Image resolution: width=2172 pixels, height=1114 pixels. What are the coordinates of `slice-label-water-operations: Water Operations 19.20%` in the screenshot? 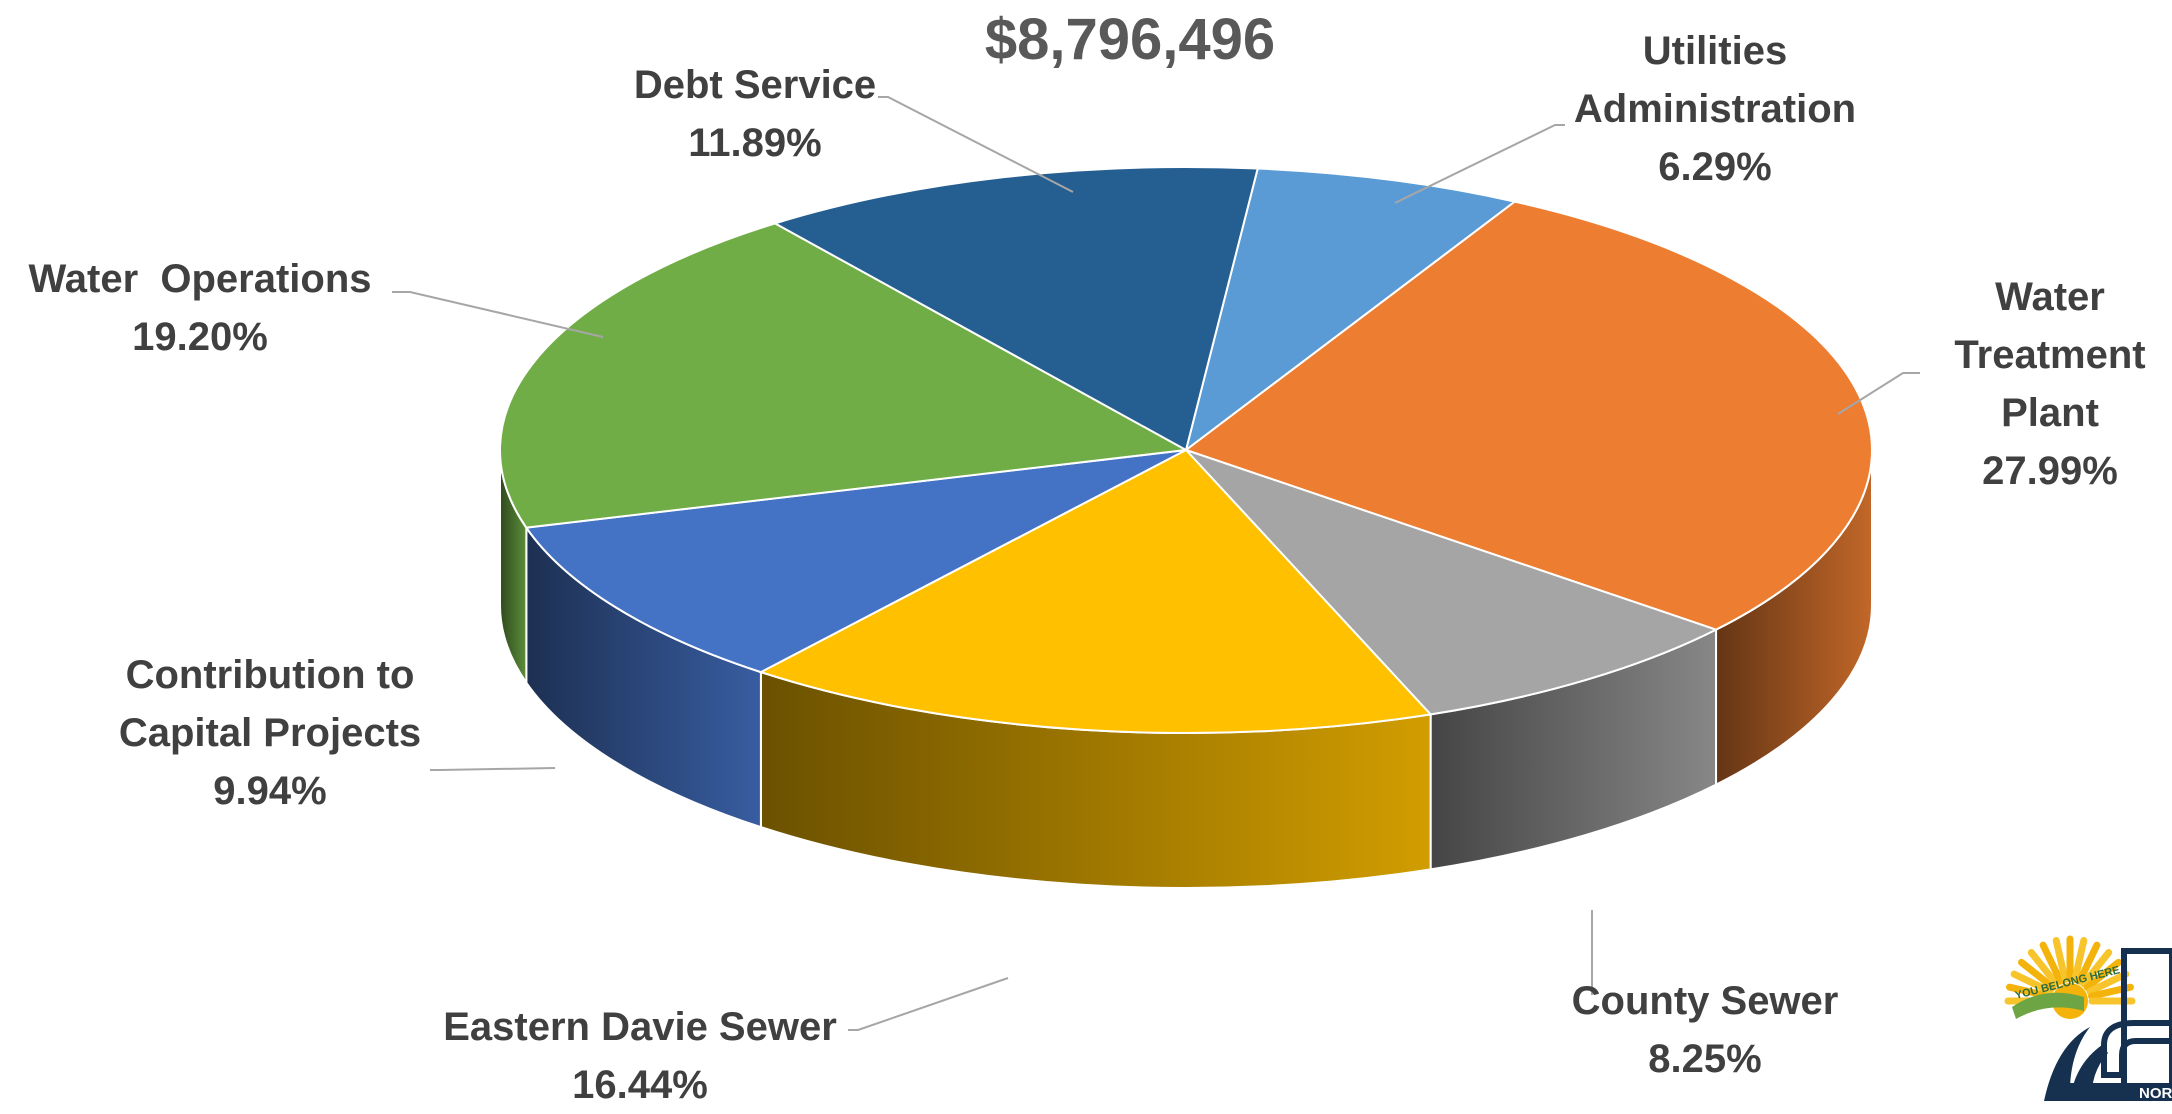 It's located at (200, 308).